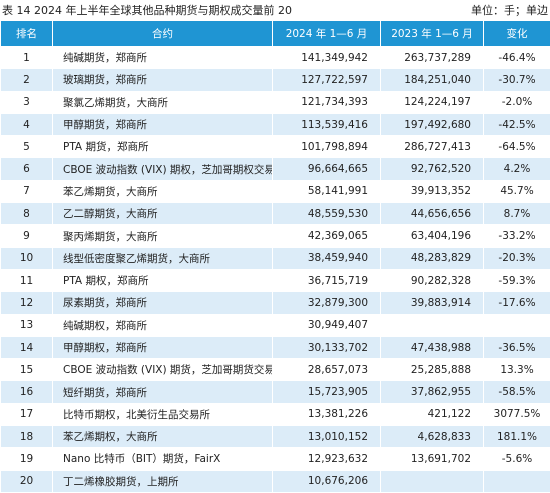 This screenshot has height=493, width=550. What do you see at coordinates (327, 459) in the screenshot?
I see `table-cell: 12,923,632` at bounding box center [327, 459].